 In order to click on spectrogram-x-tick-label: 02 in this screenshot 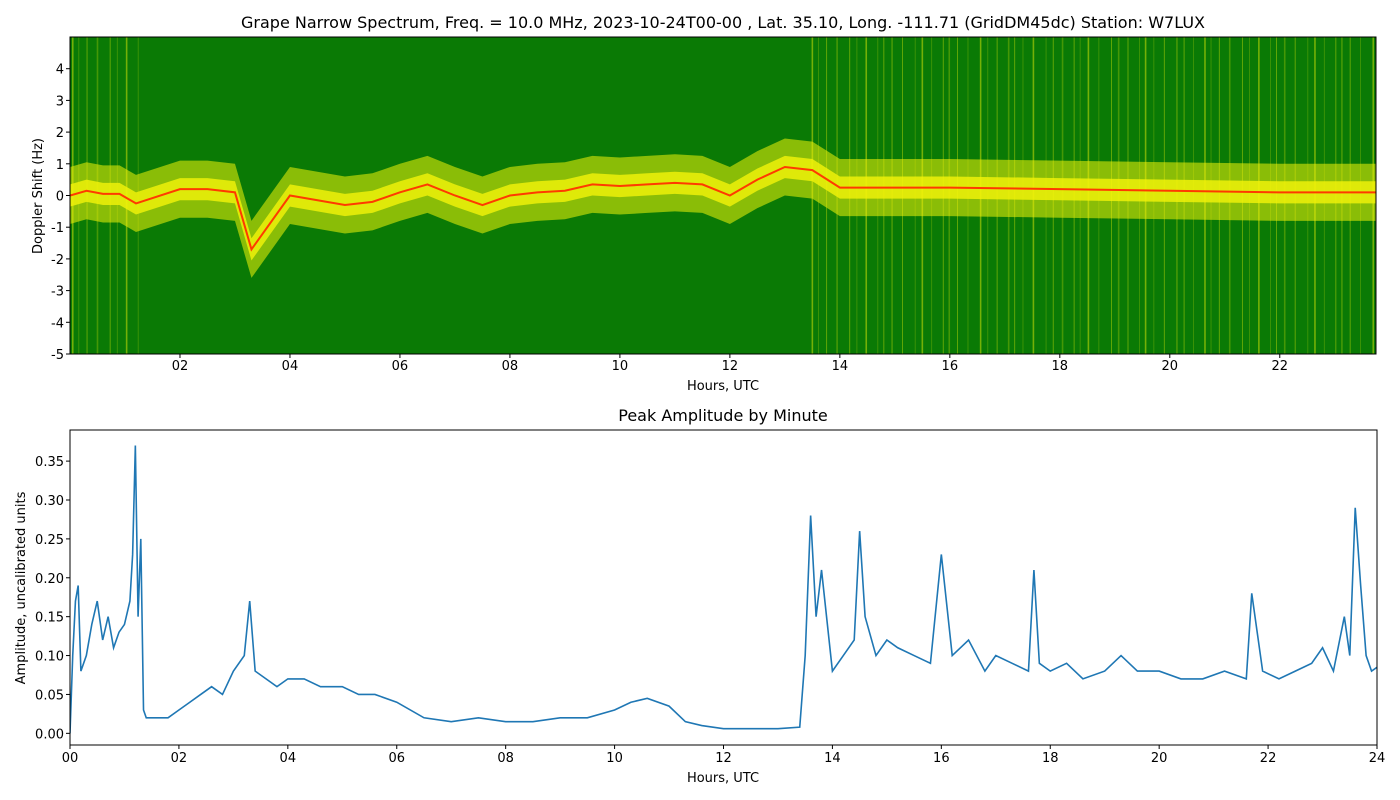, I will do `click(180, 366)`.